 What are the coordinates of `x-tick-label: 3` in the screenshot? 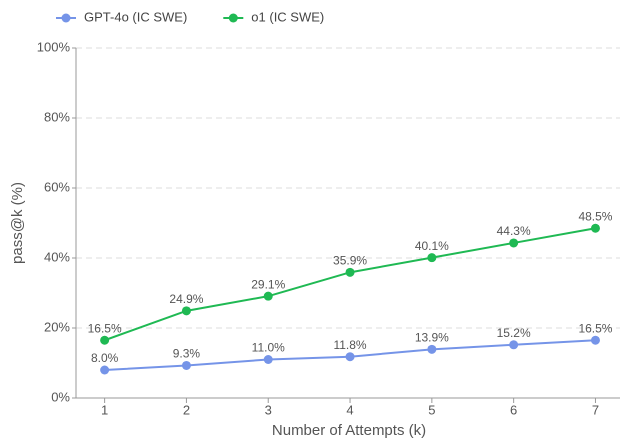 It's located at (268, 409).